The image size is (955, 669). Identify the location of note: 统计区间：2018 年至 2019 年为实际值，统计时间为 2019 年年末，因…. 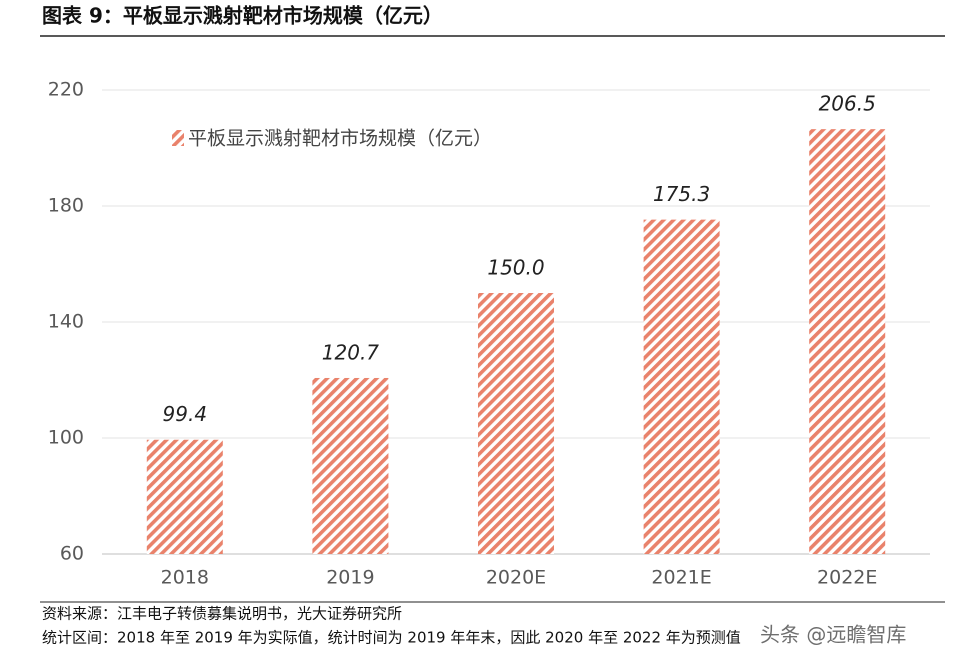
(391, 638).